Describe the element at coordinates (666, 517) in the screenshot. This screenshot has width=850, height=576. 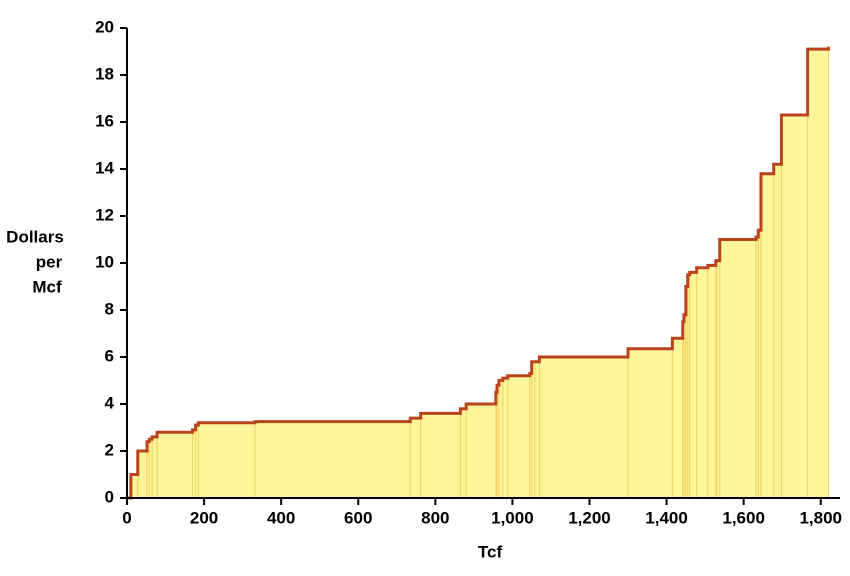
I see `x-tick-label: 1,400` at that location.